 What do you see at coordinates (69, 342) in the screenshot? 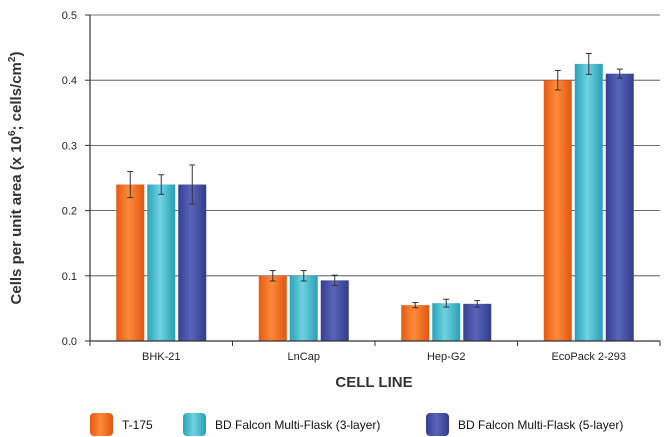
I see `y-tick-label: 0.0` at bounding box center [69, 342].